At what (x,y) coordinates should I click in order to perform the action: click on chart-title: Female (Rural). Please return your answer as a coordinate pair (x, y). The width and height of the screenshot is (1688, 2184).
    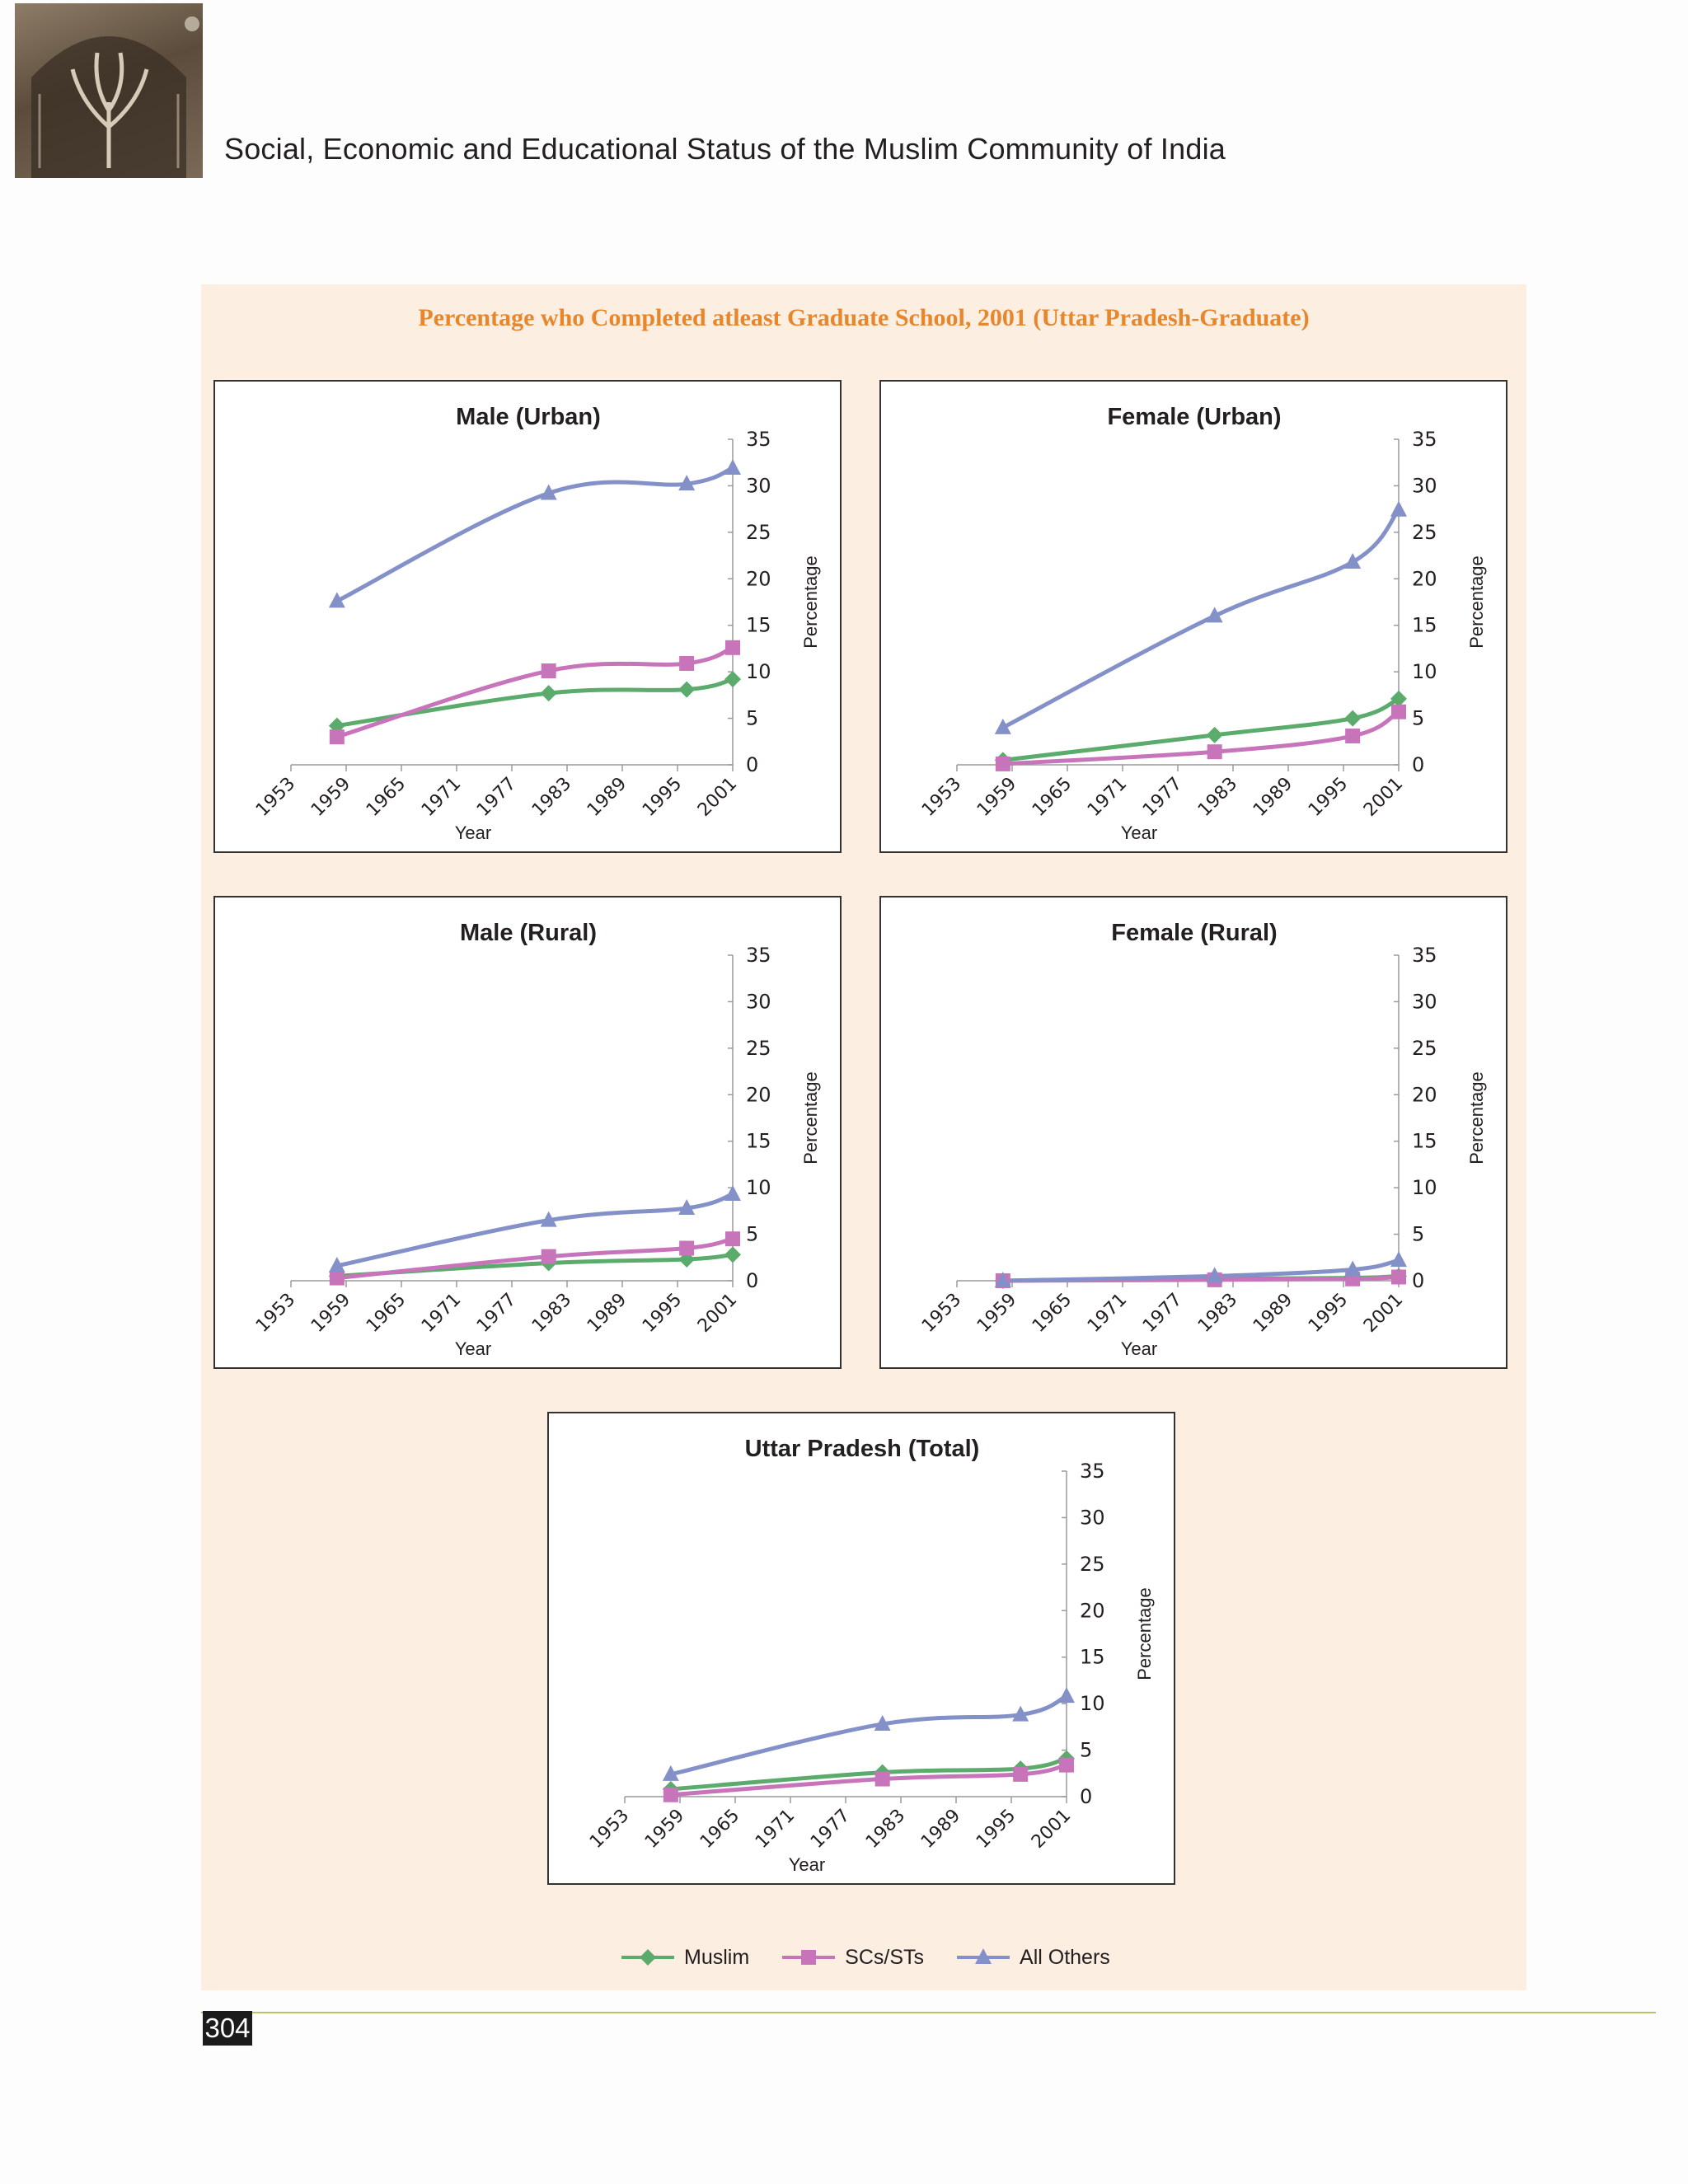
    Looking at the image, I should click on (1194, 933).